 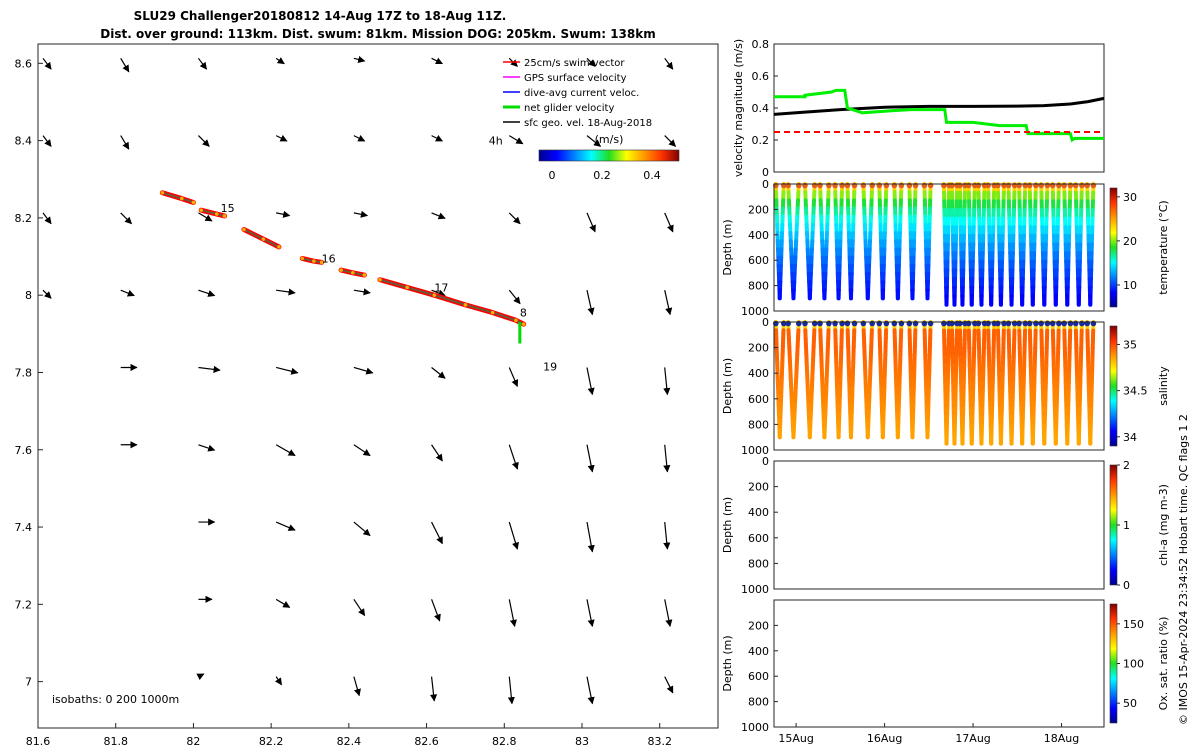 I want to click on map-y-tick-label: 8.4, so click(x=24, y=141).